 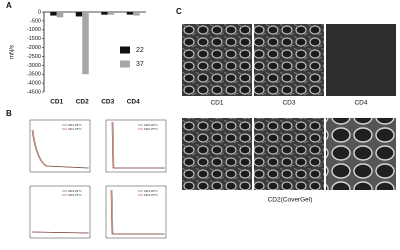 I want to click on panel-label: A, so click(x=9, y=5).